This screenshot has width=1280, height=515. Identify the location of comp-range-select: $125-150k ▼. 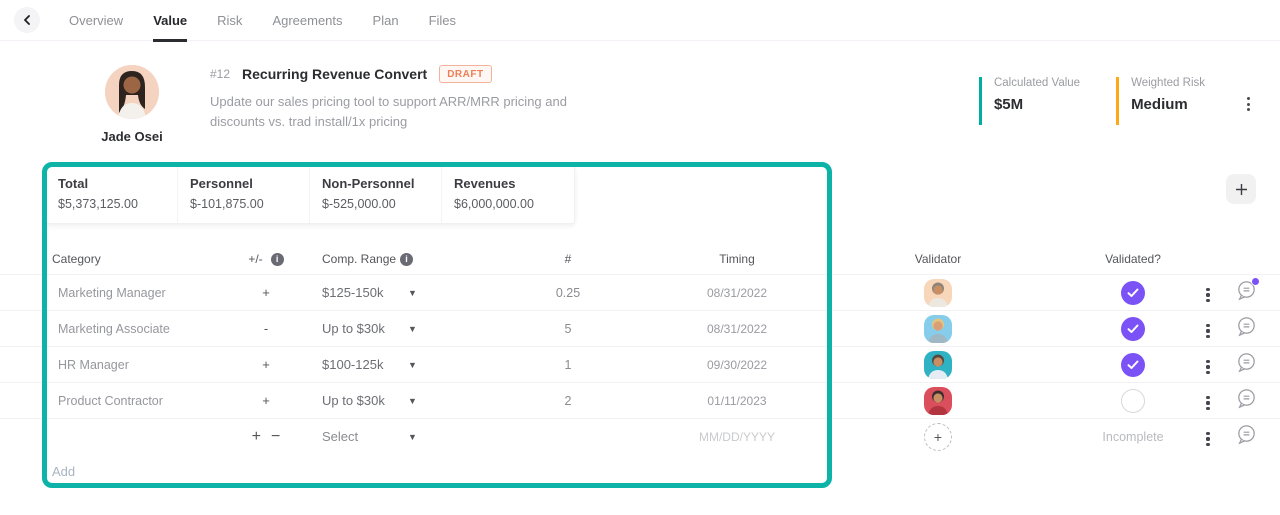
(369, 292).